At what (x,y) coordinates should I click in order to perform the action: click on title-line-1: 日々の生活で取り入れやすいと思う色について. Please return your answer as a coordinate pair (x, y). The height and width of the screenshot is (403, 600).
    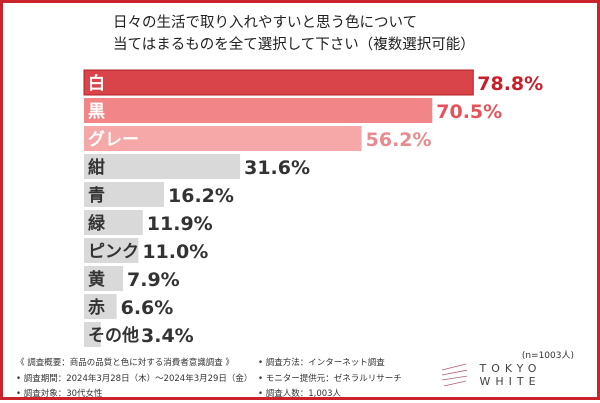
    Looking at the image, I should click on (265, 23).